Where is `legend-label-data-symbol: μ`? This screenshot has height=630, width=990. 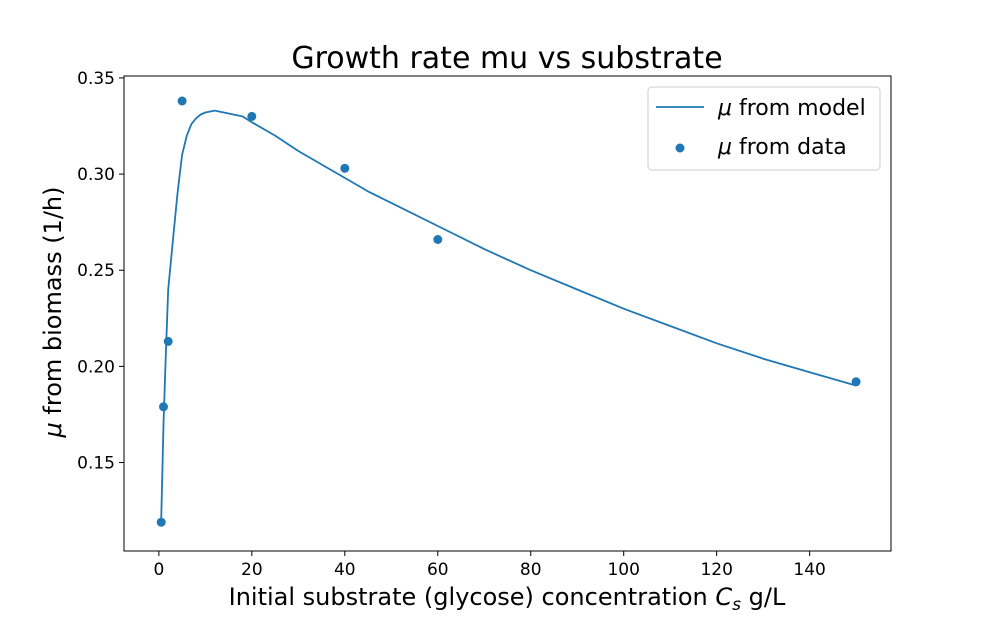
legend-label-data-symbol: μ is located at coordinates (724, 147).